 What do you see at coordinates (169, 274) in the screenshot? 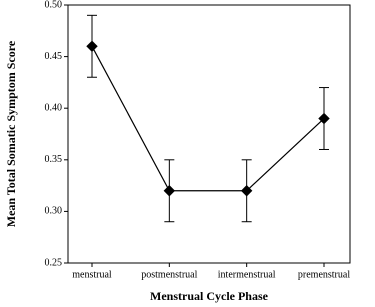
I see `x-tick-label: postmenstrual` at bounding box center [169, 274].